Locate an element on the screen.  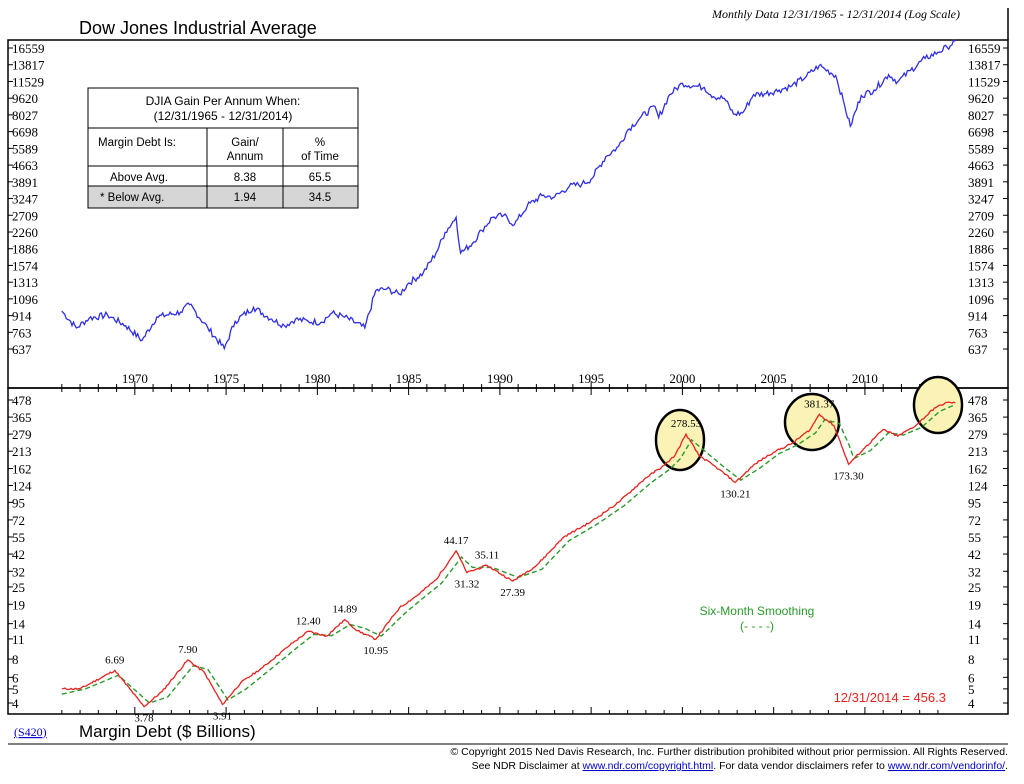
djia-y-tick-label-right: 763 is located at coordinates (978, 332).